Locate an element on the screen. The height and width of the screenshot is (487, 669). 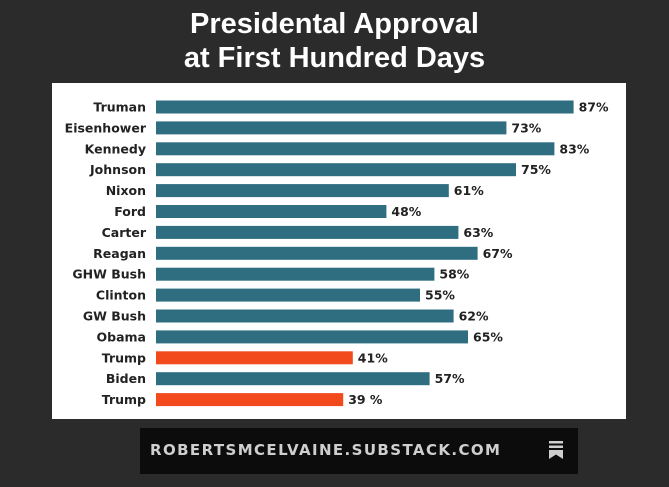
chart-title-line-1: Presidental Approval is located at coordinates (334, 24).